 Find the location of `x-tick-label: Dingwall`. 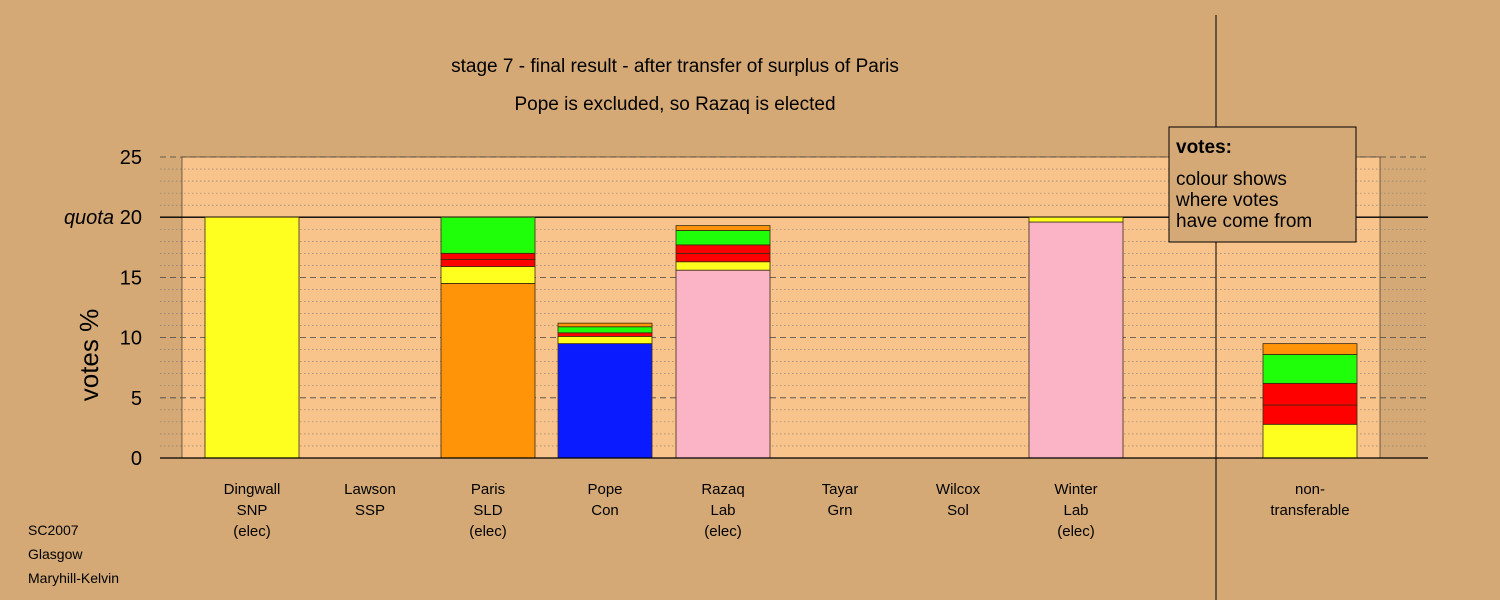

x-tick-label: Dingwall is located at coordinates (252, 489).